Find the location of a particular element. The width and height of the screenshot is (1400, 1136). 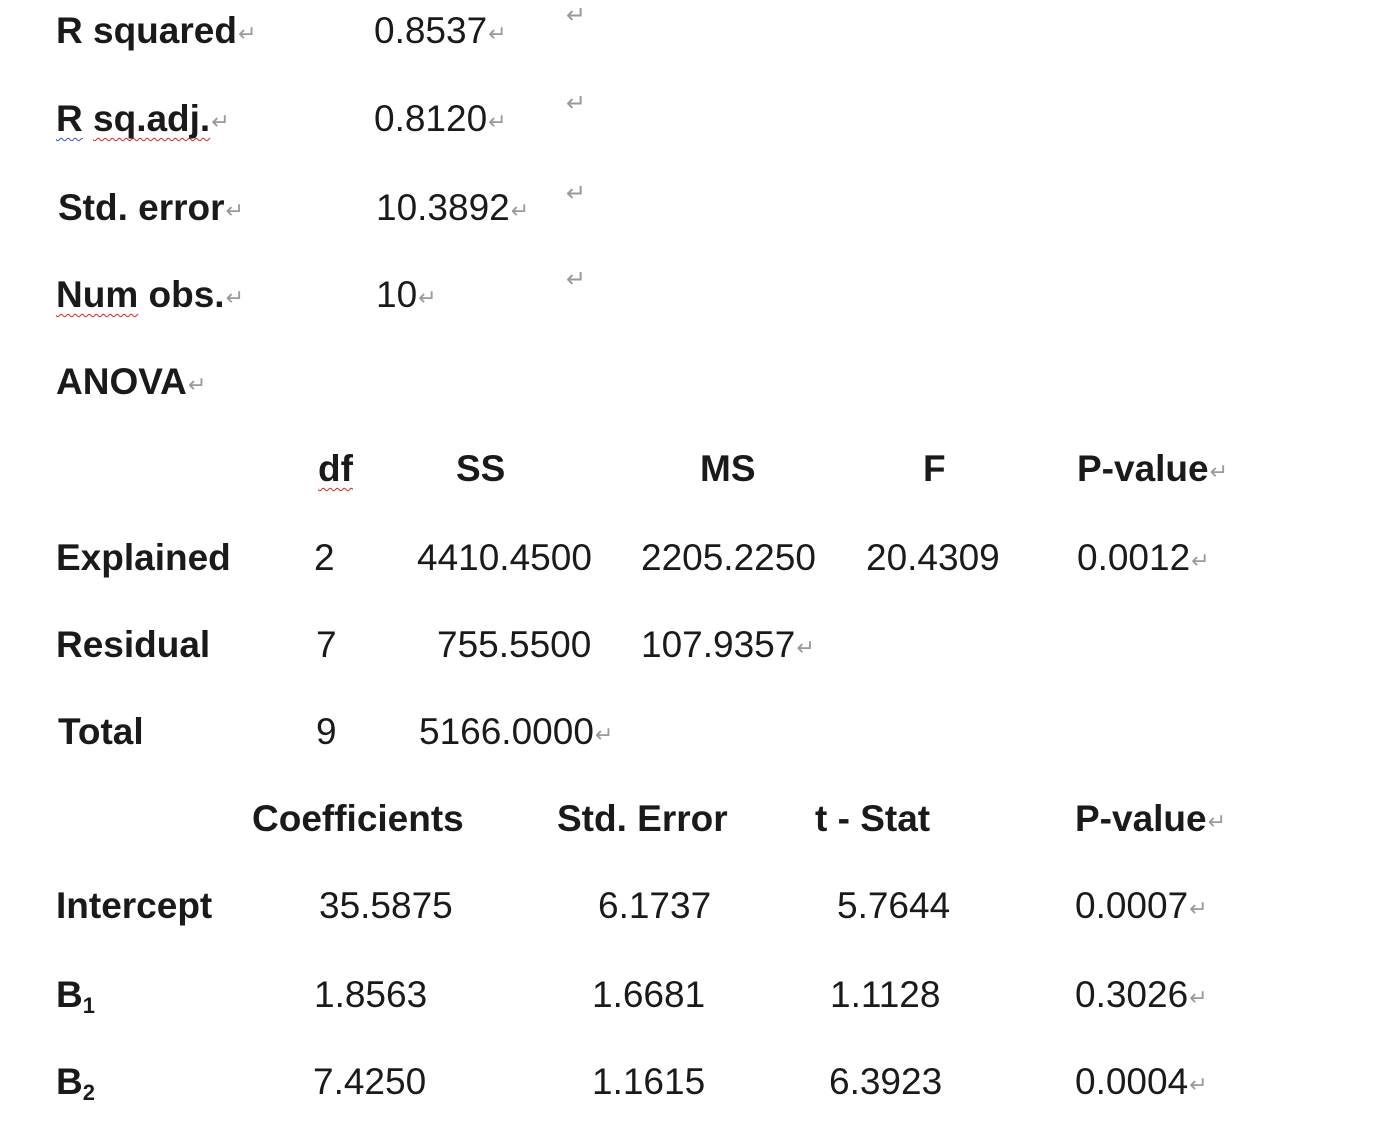

coef-cell-p-value: 0.0007↵ is located at coordinates (1141, 905).